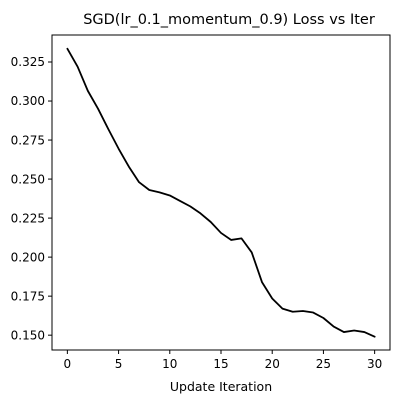  Describe the element at coordinates (229, 20) in the screenshot. I see `chart-title: SGD(lr_0.1_momentum_0.9) Loss vs Iter` at that location.